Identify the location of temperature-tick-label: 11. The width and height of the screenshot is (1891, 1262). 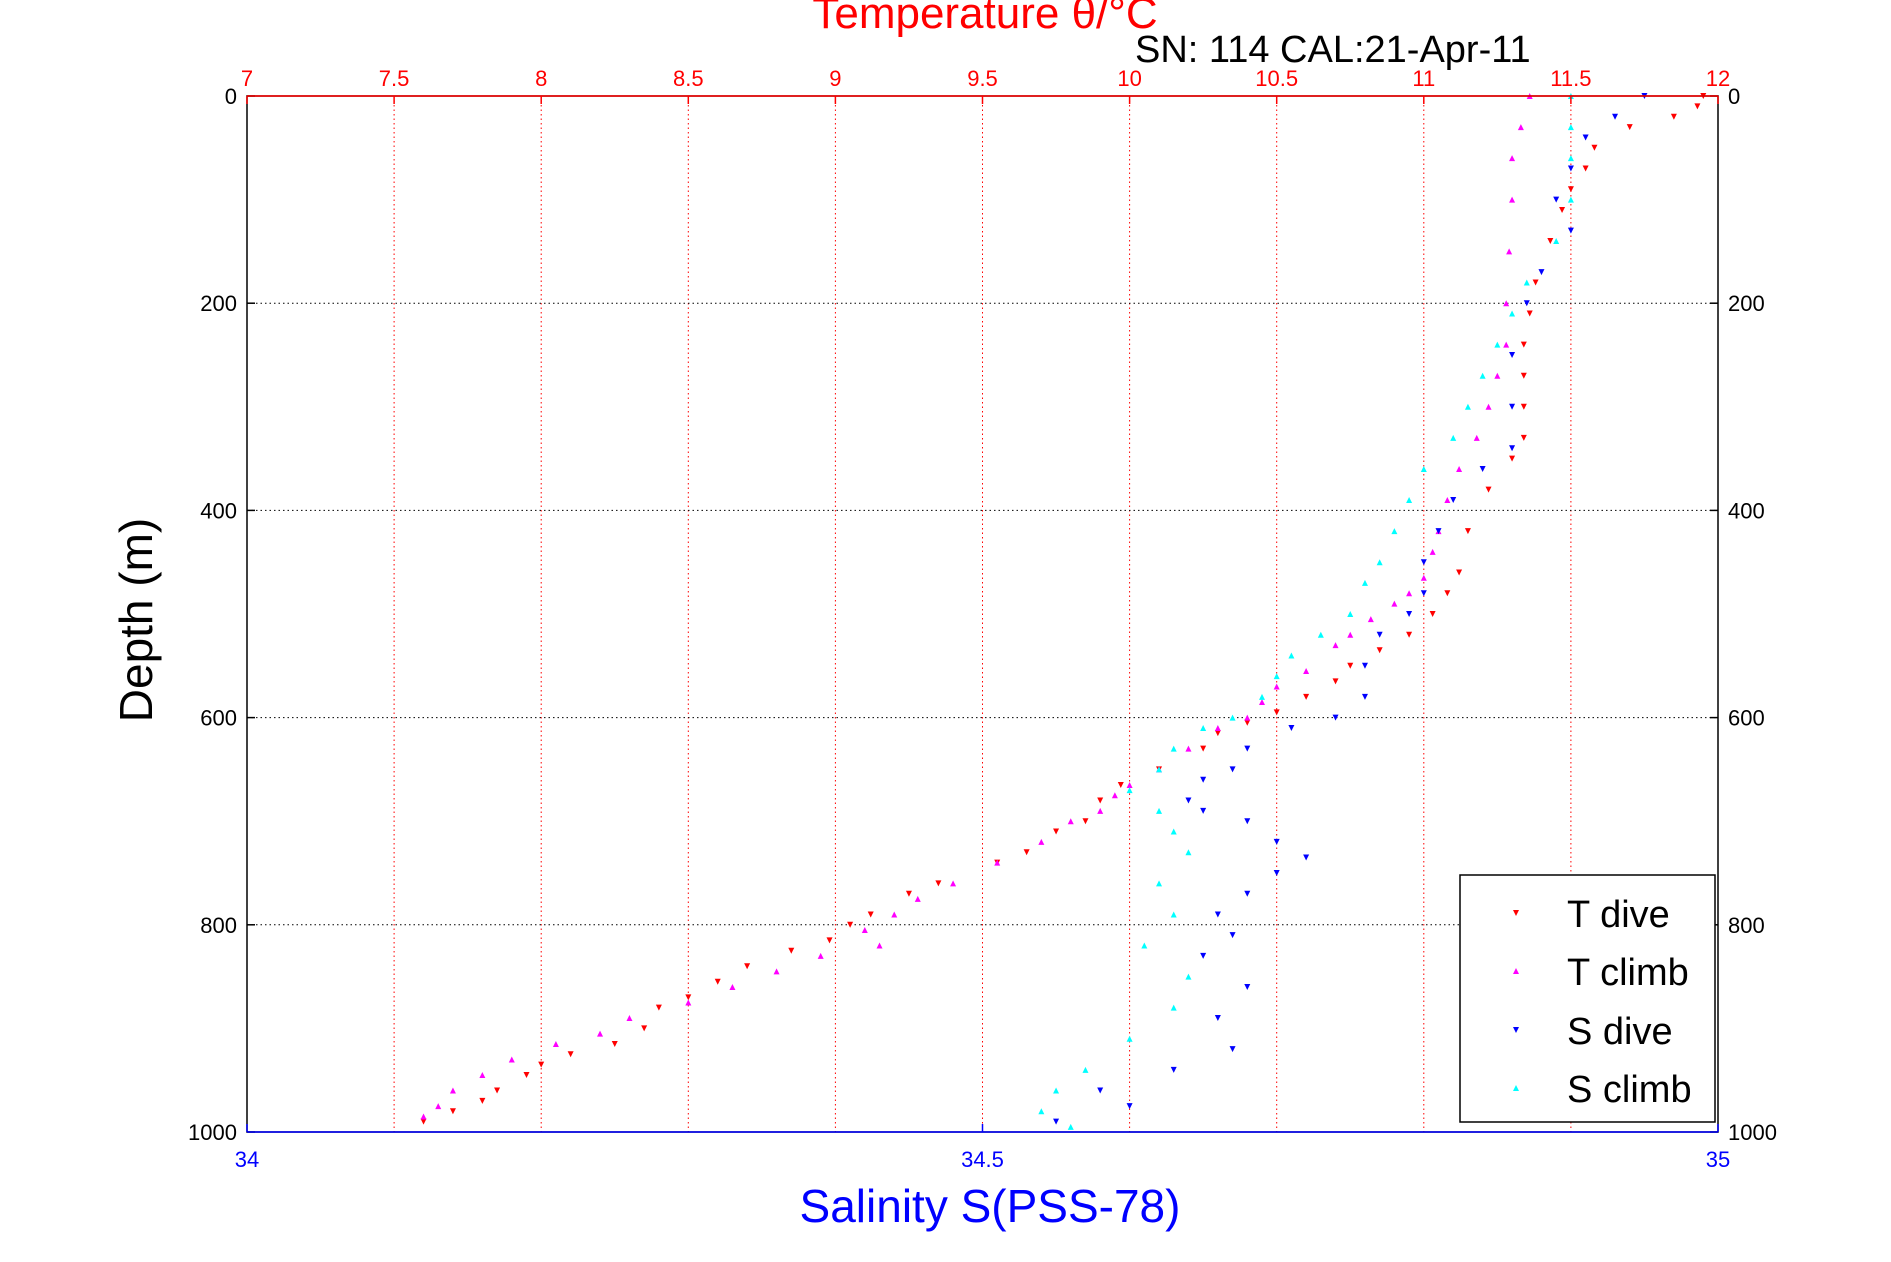
(1423, 78).